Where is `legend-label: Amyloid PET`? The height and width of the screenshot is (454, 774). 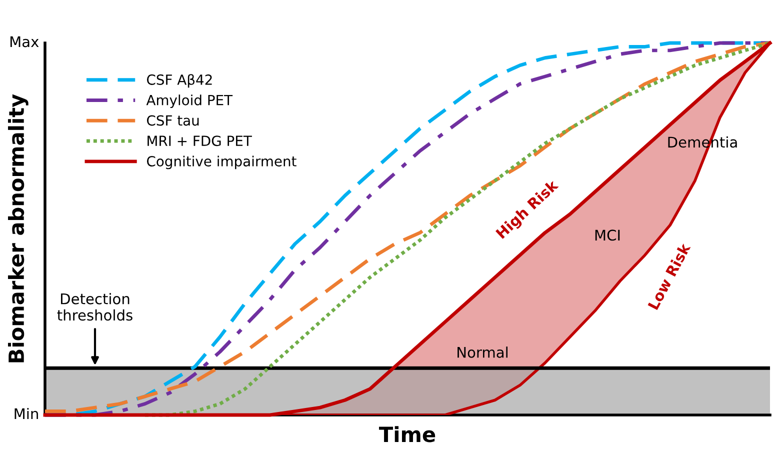
legend-label: Amyloid PET is located at coordinates (189, 101).